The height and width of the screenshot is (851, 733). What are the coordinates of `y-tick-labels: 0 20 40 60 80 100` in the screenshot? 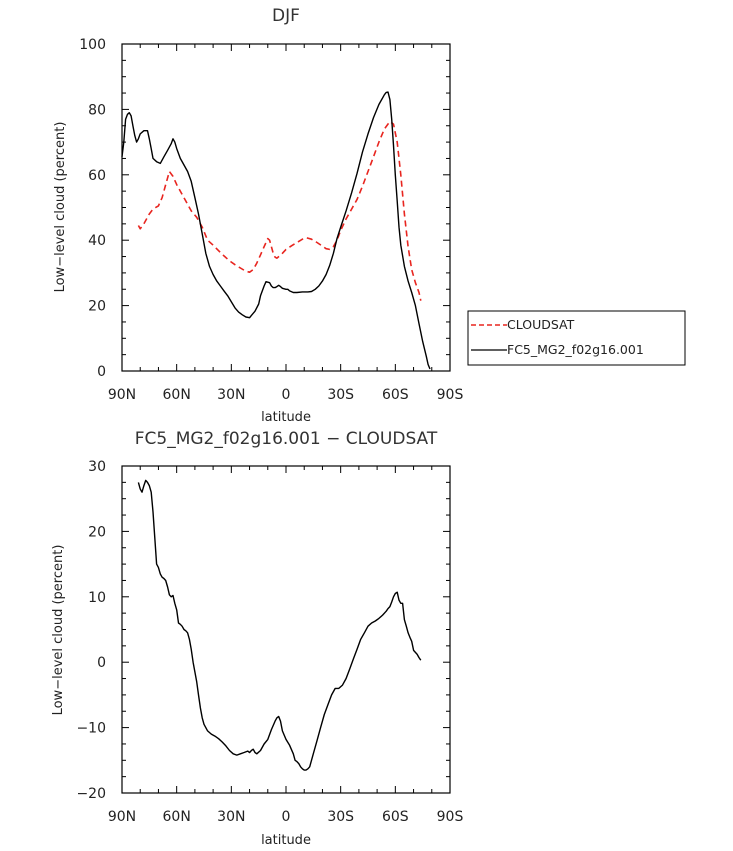 It's located at (92, 208).